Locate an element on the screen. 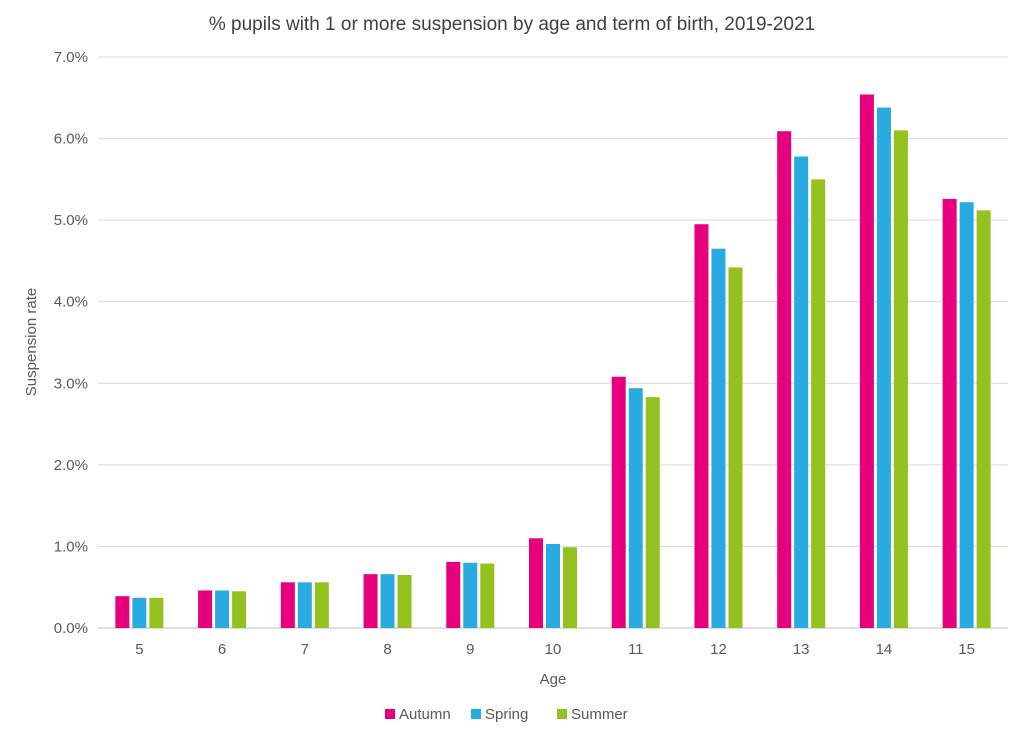 The height and width of the screenshot is (744, 1024). x-tick-label: 11 is located at coordinates (636, 649).